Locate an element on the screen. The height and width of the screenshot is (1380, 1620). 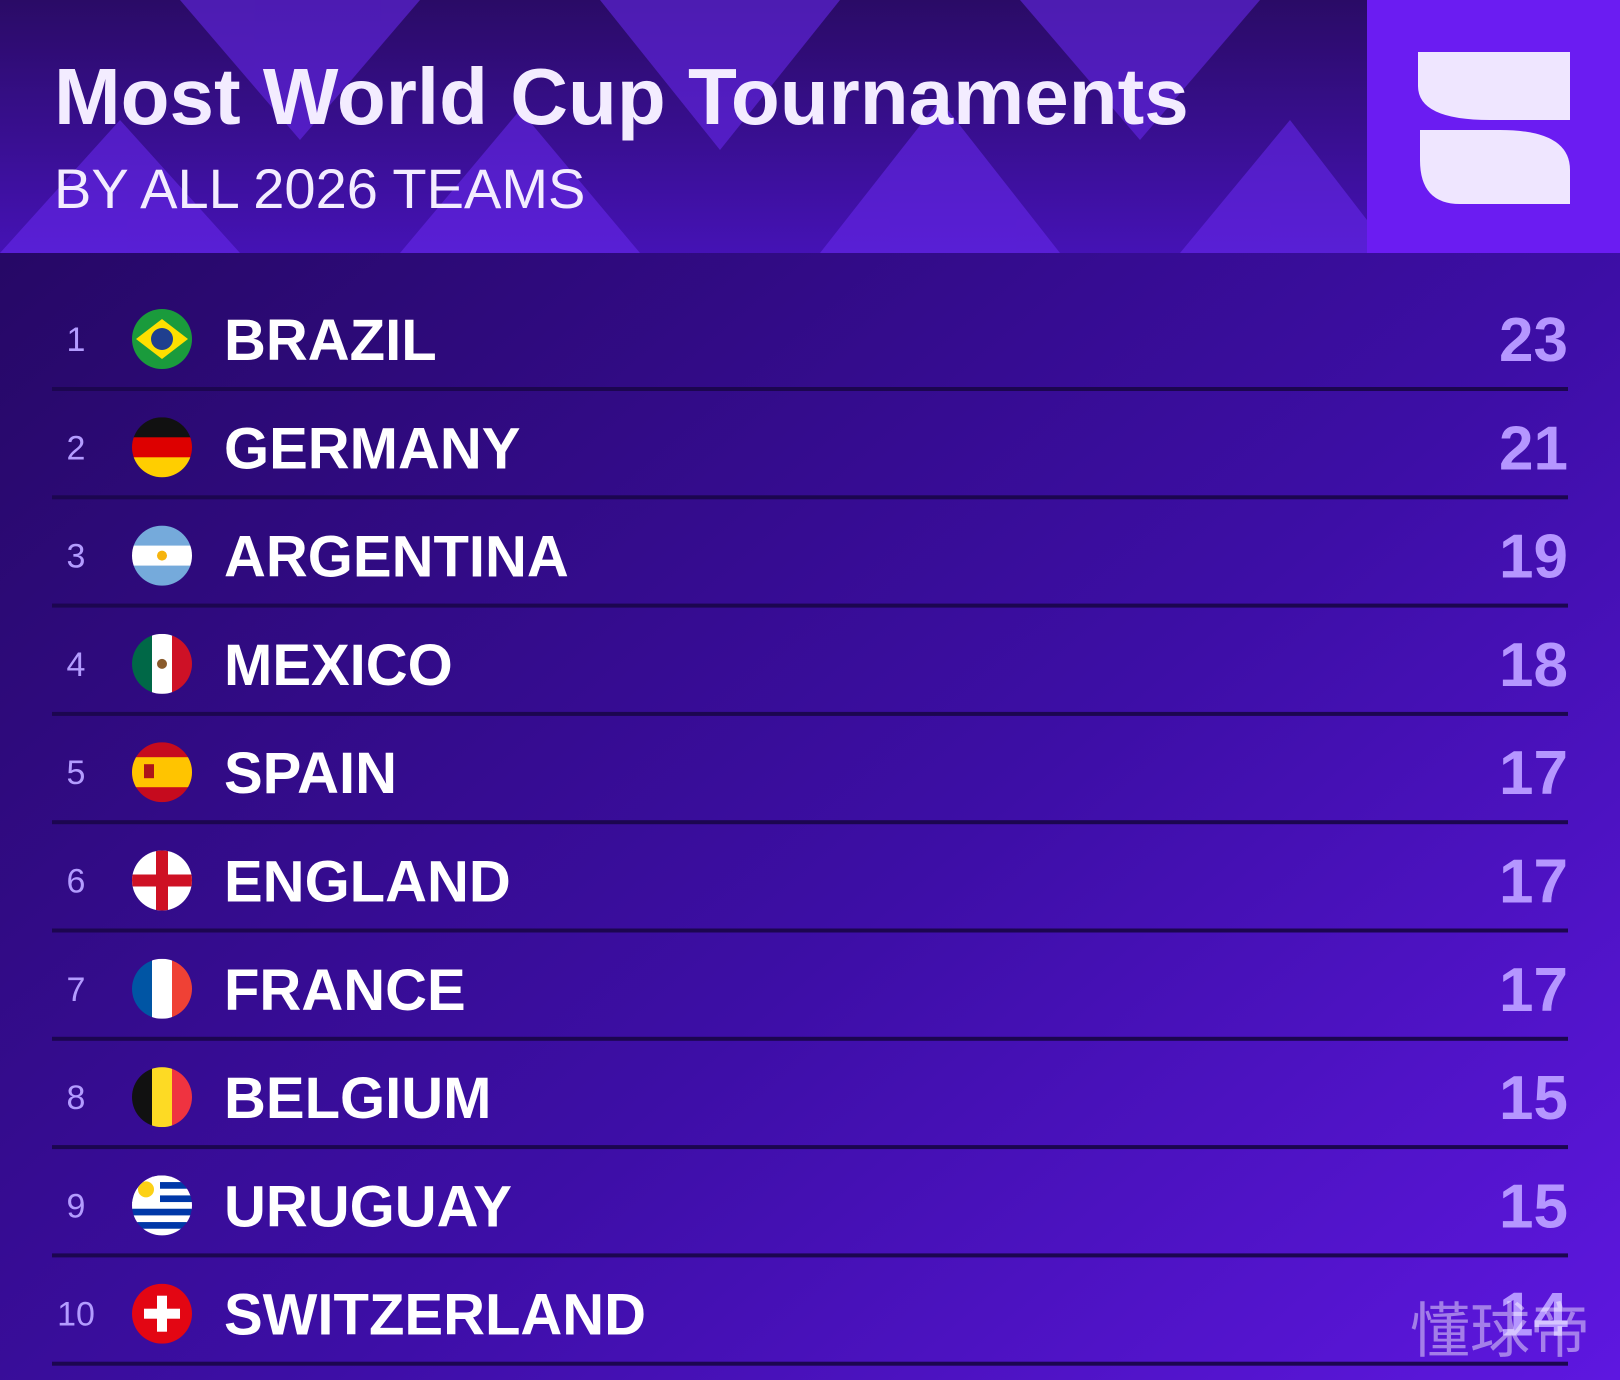
logo-background is located at coordinates (1493, 126).